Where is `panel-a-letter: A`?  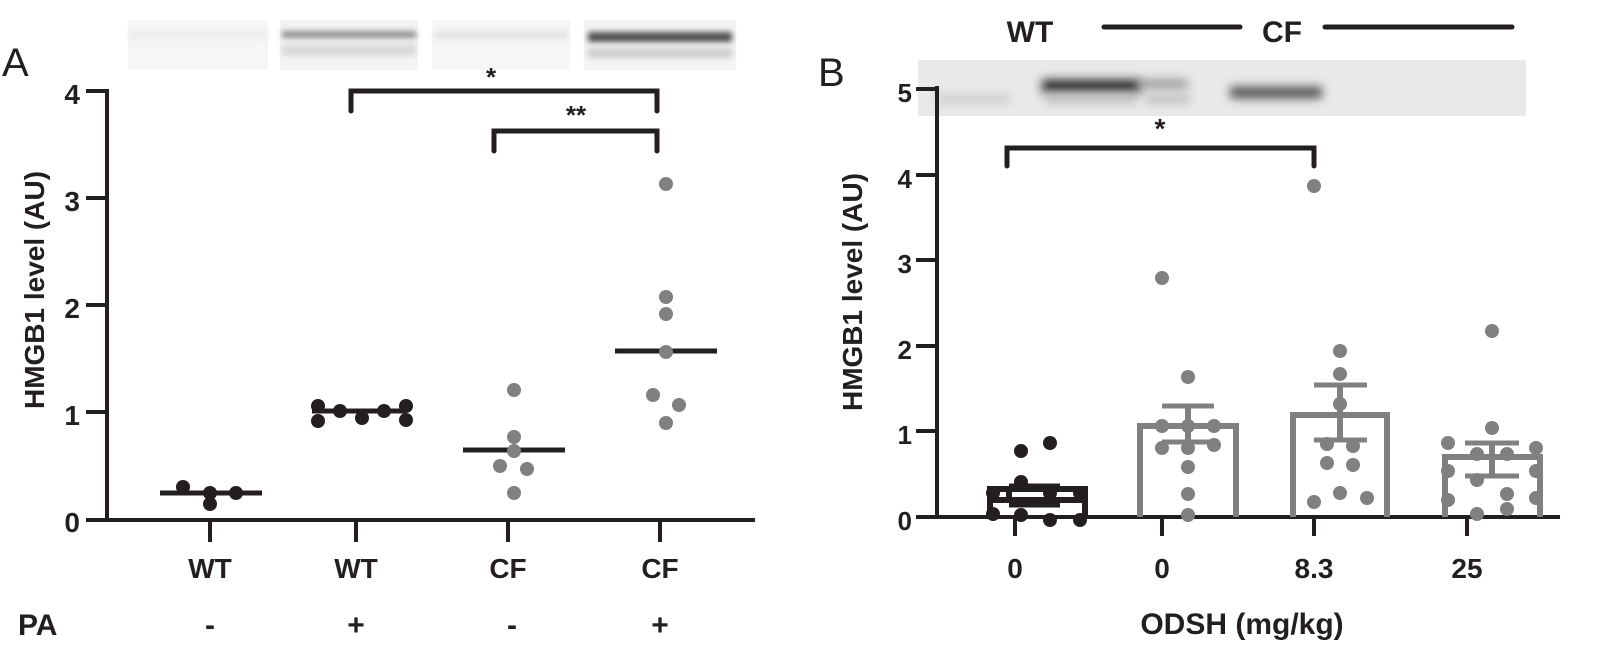 panel-a-letter: A is located at coordinates (15, 63).